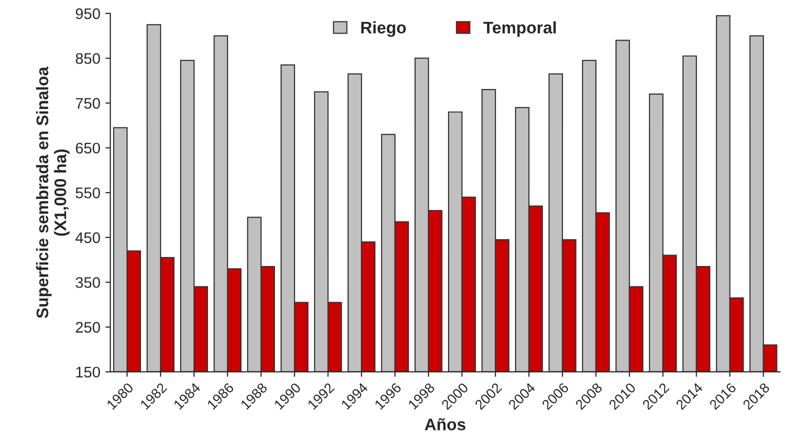 This screenshot has width=788, height=448. What do you see at coordinates (88, 372) in the screenshot?
I see `y-tick-label: 150` at bounding box center [88, 372].